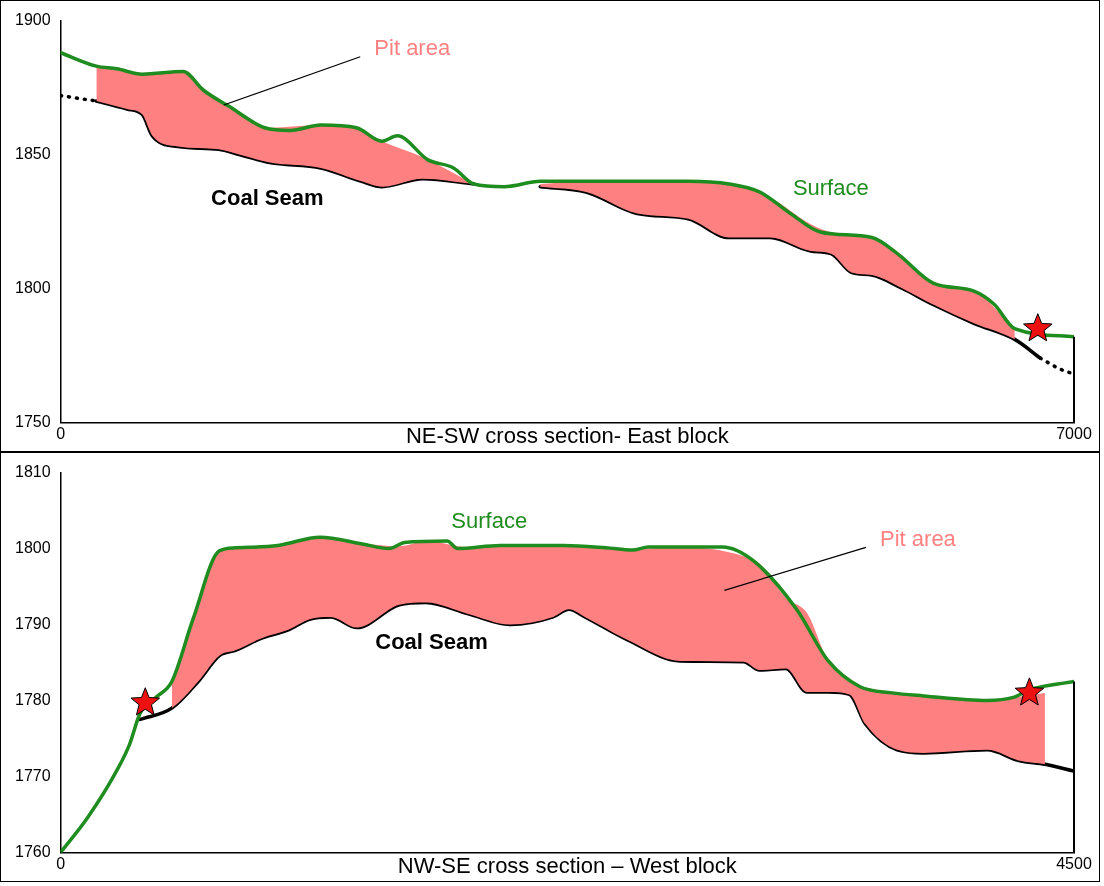  What do you see at coordinates (33, 775) in the screenshot?
I see `y-tick-label: 1770` at bounding box center [33, 775].